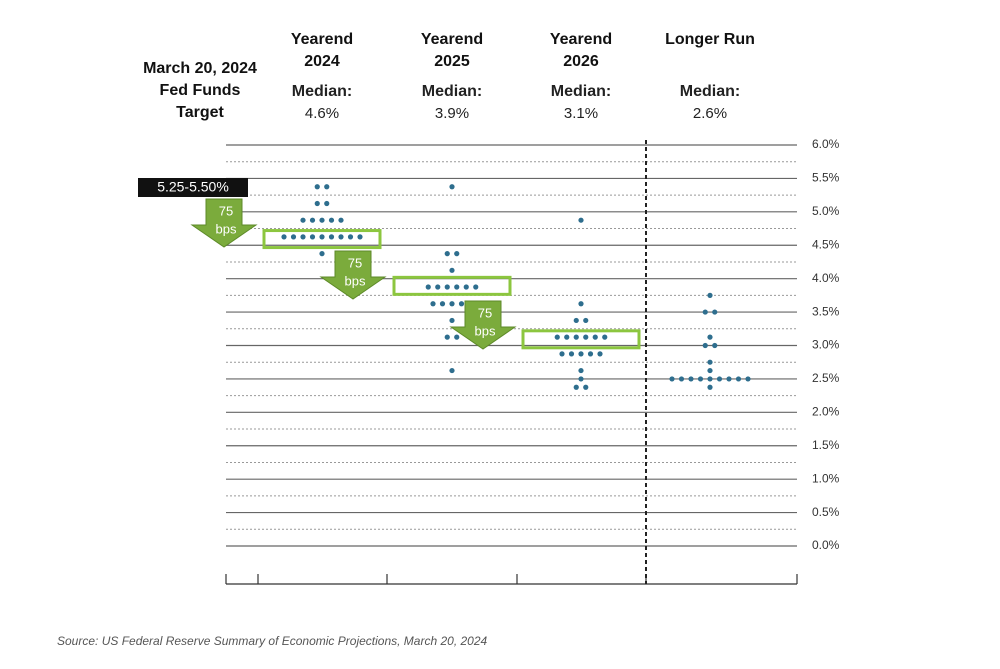 The width and height of the screenshot is (1000, 669). Describe the element at coordinates (826, 378) in the screenshot. I see `y-tick-label: 2.5%` at that location.